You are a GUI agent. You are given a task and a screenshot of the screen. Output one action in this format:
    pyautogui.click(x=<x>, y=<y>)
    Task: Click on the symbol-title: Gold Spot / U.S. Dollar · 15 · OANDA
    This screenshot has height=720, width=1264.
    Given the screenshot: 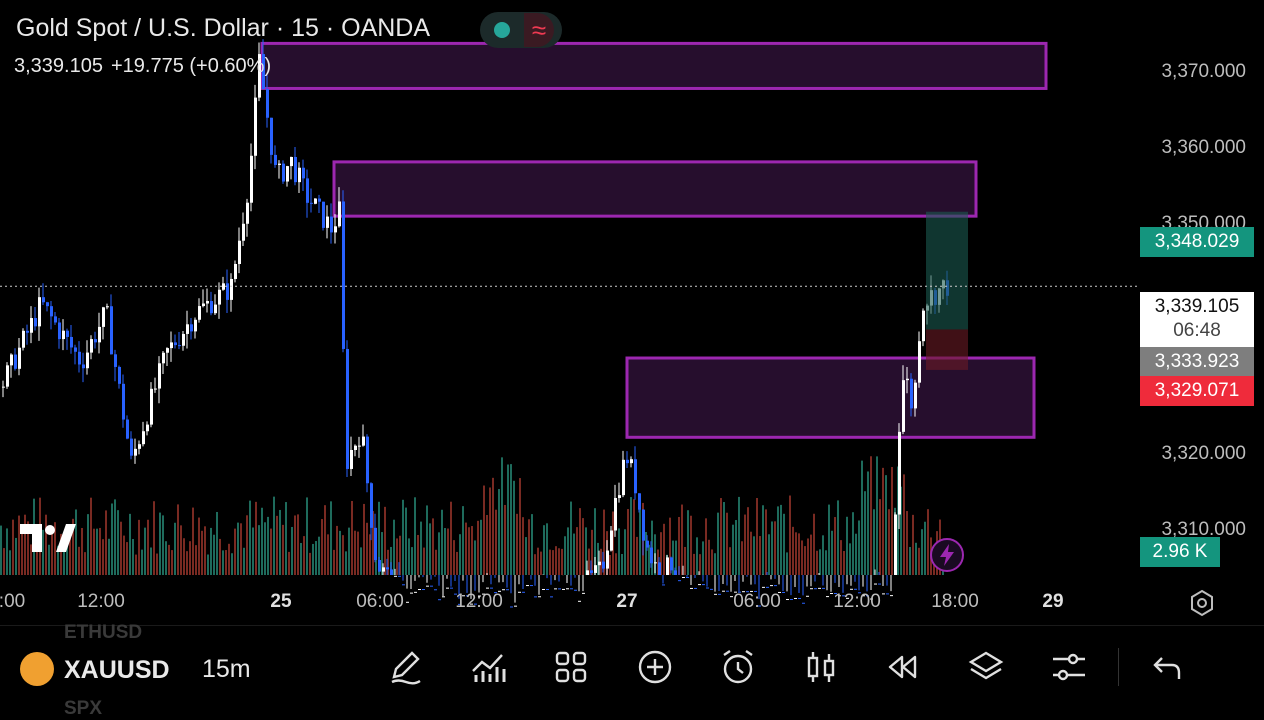 What is the action you would take?
    pyautogui.click(x=223, y=28)
    